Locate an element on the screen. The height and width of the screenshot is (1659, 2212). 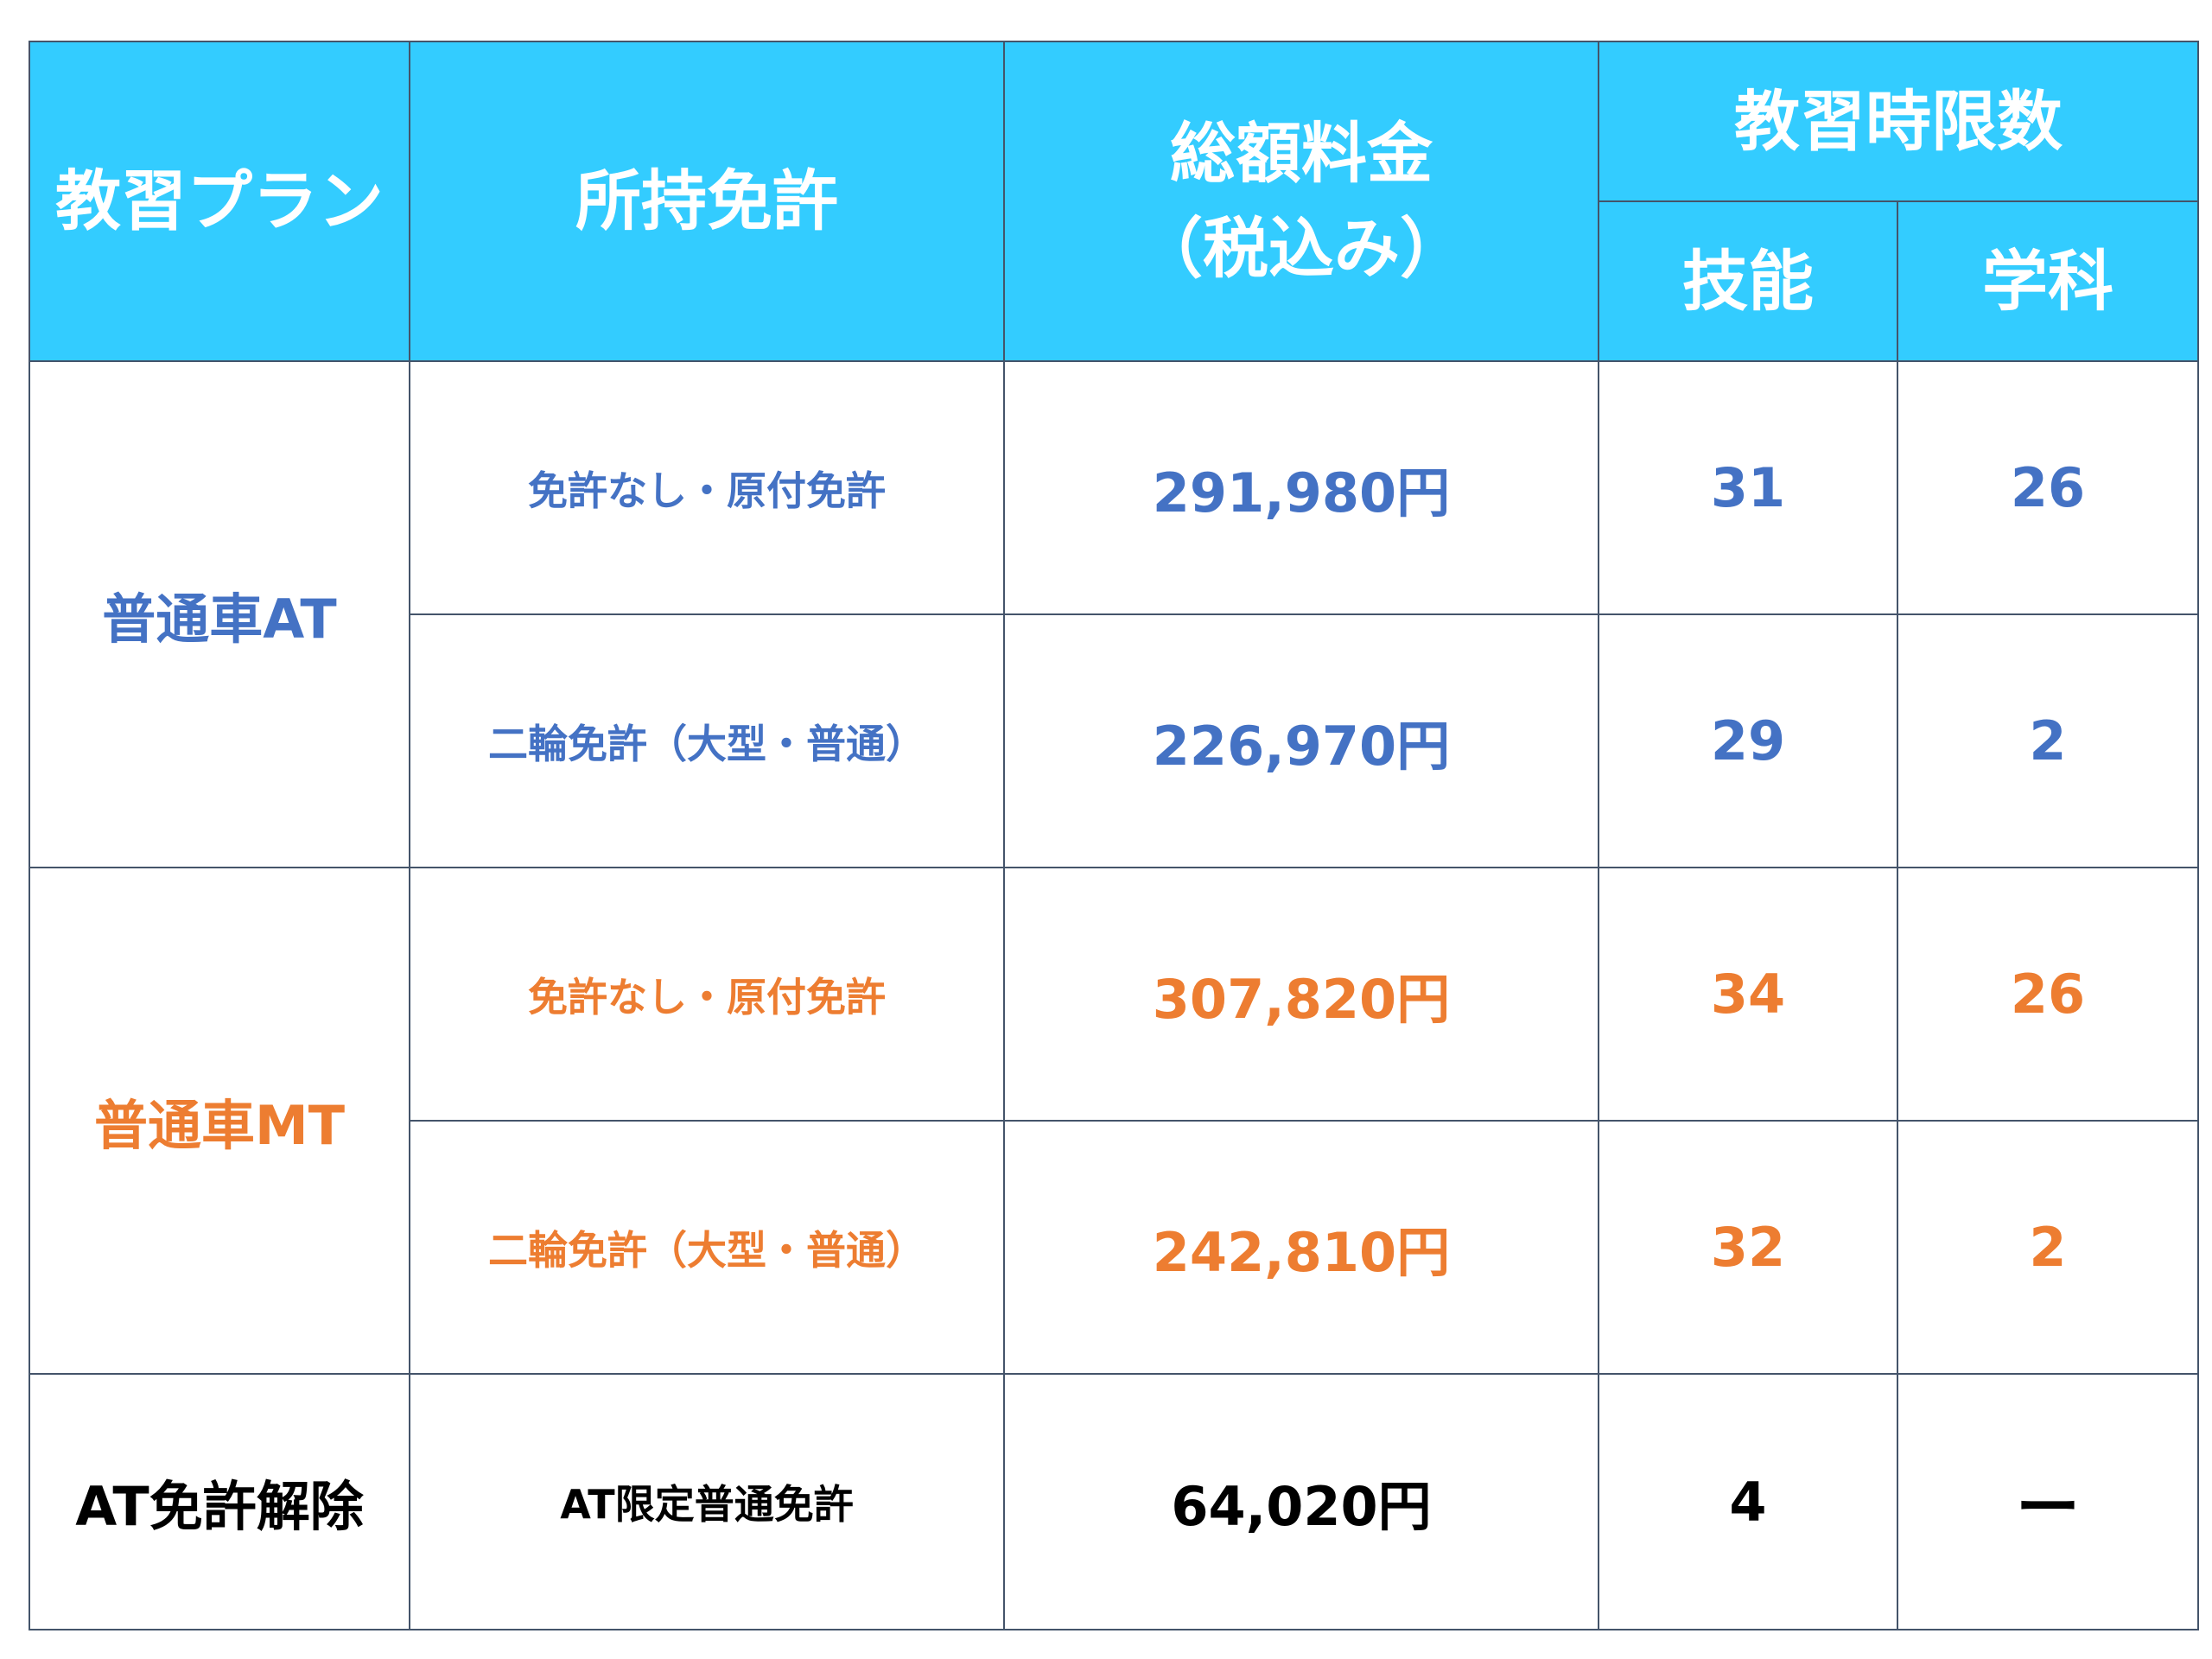
price-cell: 226,970円 is located at coordinates (1301, 740).